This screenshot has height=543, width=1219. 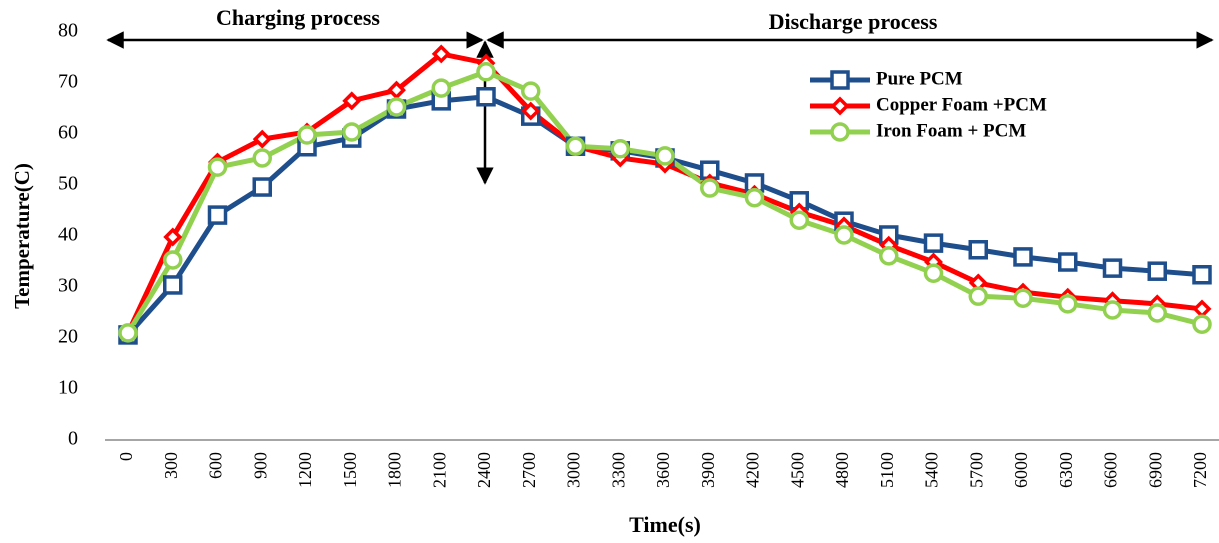 I want to click on annotation: Charging process, so click(x=298, y=17).